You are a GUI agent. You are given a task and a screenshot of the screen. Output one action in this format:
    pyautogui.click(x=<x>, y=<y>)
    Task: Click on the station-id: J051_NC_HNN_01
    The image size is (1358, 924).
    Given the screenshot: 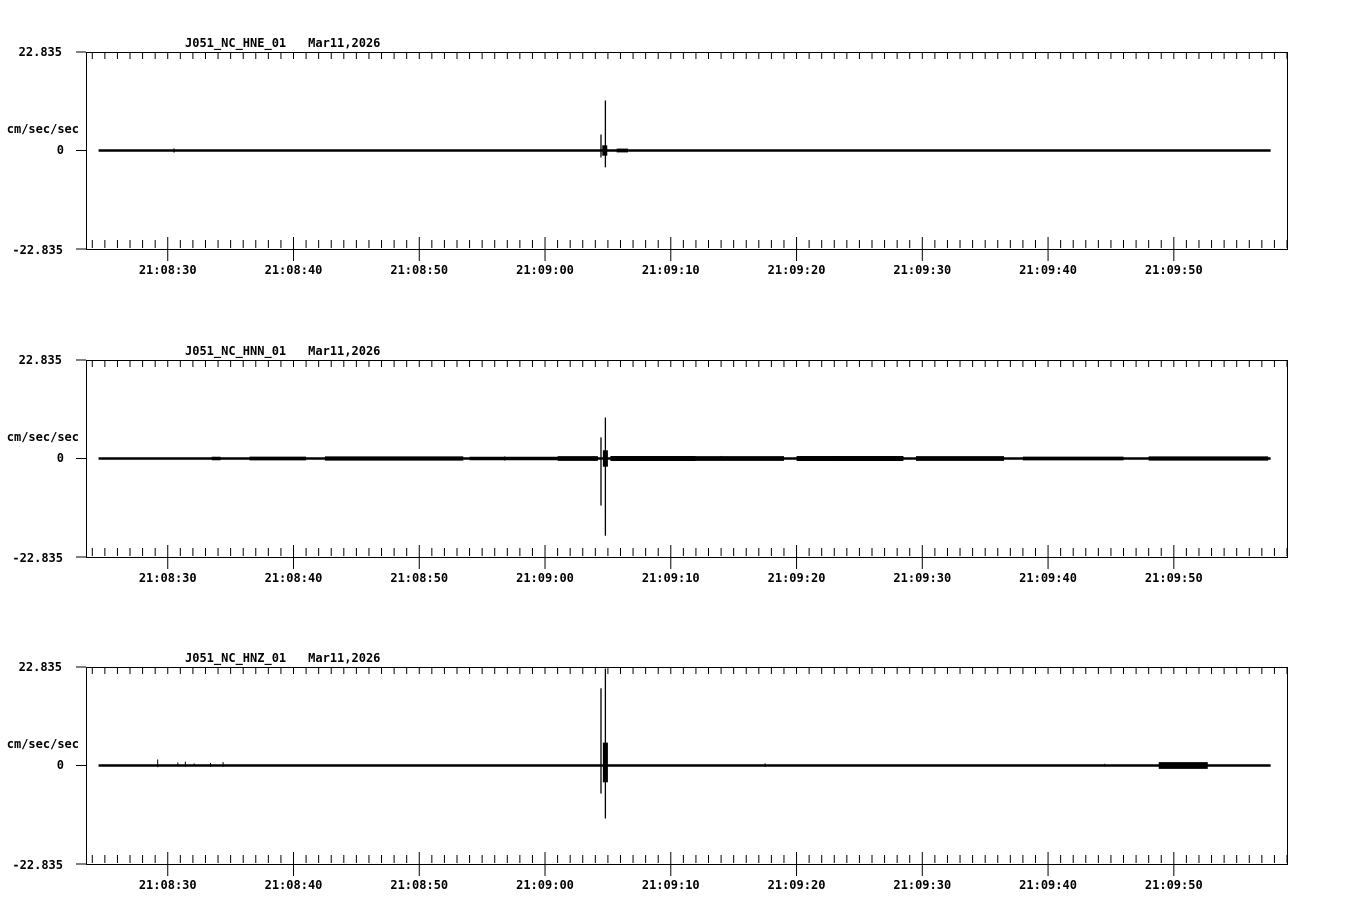 What is the action you would take?
    pyautogui.click(x=236, y=351)
    